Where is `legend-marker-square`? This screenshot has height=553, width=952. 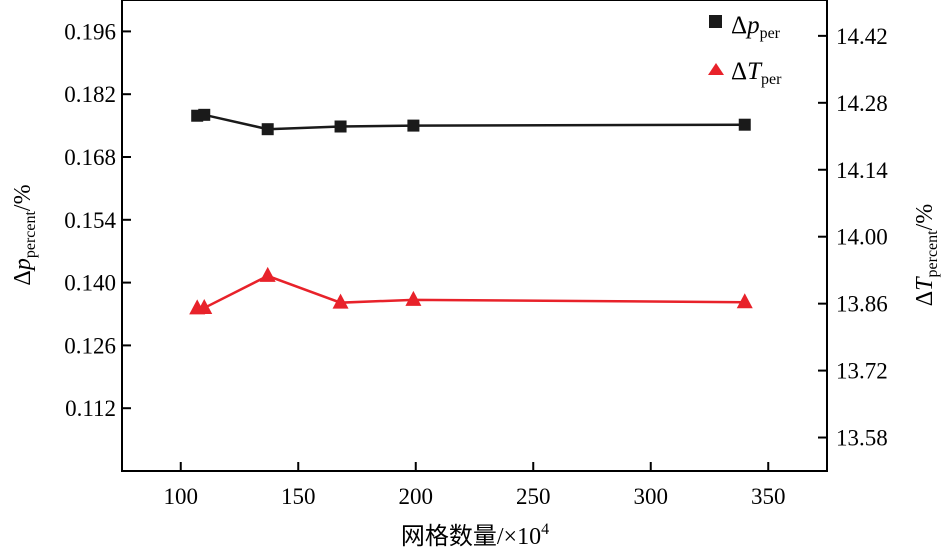
legend-marker-square is located at coordinates (715, 21).